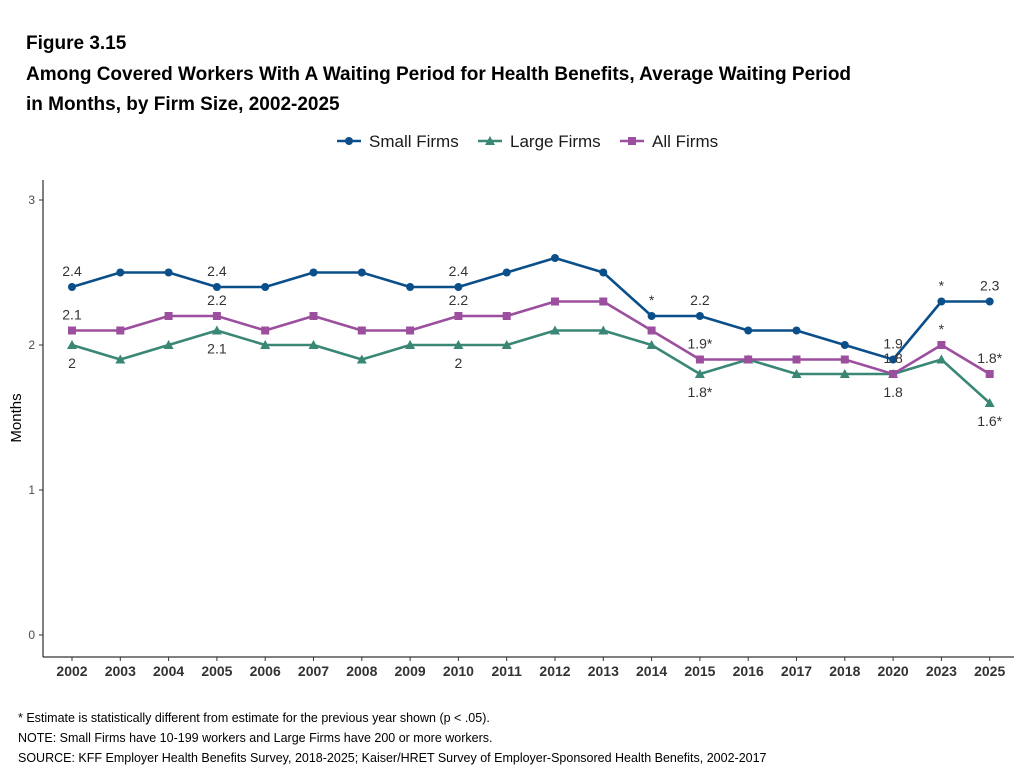 Image resolution: width=1023 pixels, height=770 pixels. I want to click on large-firms-line, so click(531, 366).